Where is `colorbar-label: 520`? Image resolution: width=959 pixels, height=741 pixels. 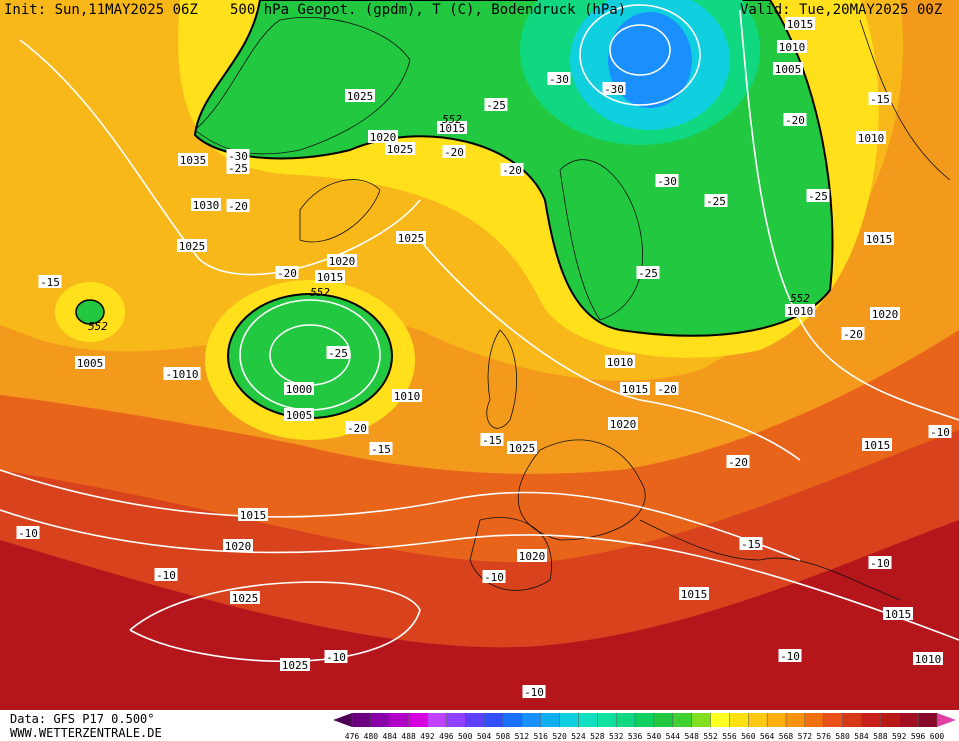 colorbar-label: 520 is located at coordinates (559, 736).